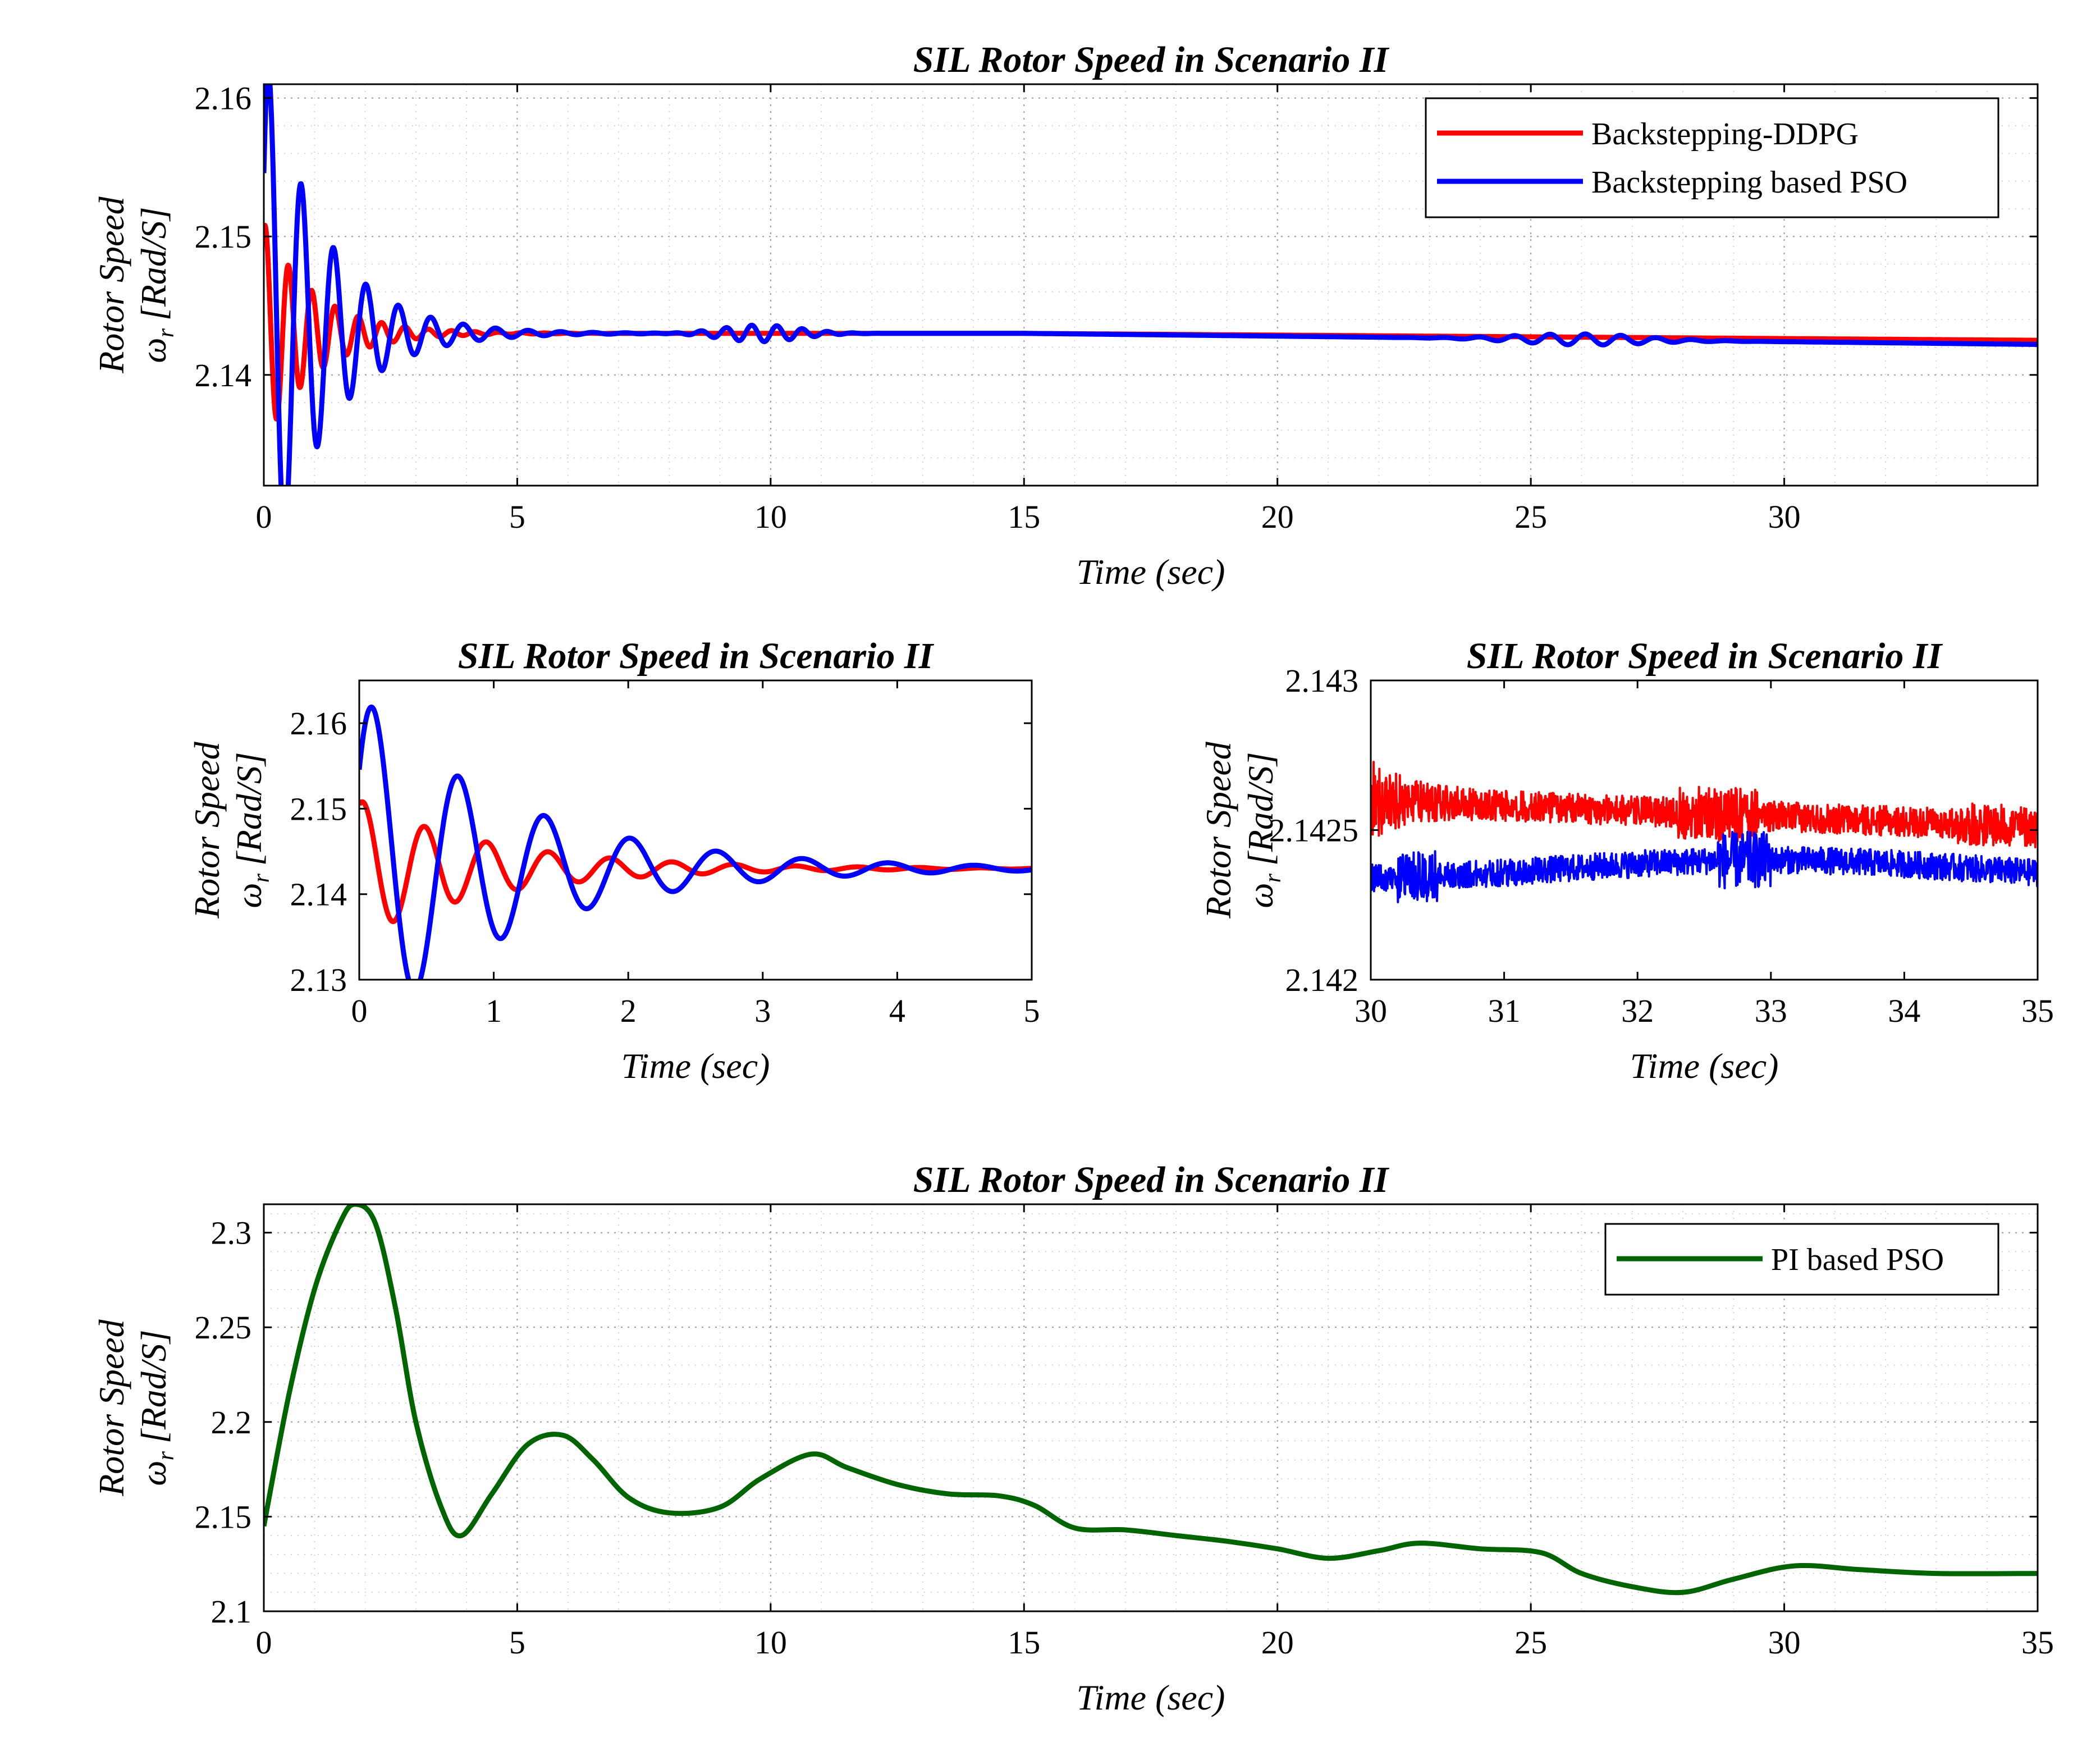 Image resolution: width=2073 pixels, height=1764 pixels. Describe the element at coordinates (1725, 134) in the screenshot. I see `legend-entry: Backstepping-DDPG` at that location.